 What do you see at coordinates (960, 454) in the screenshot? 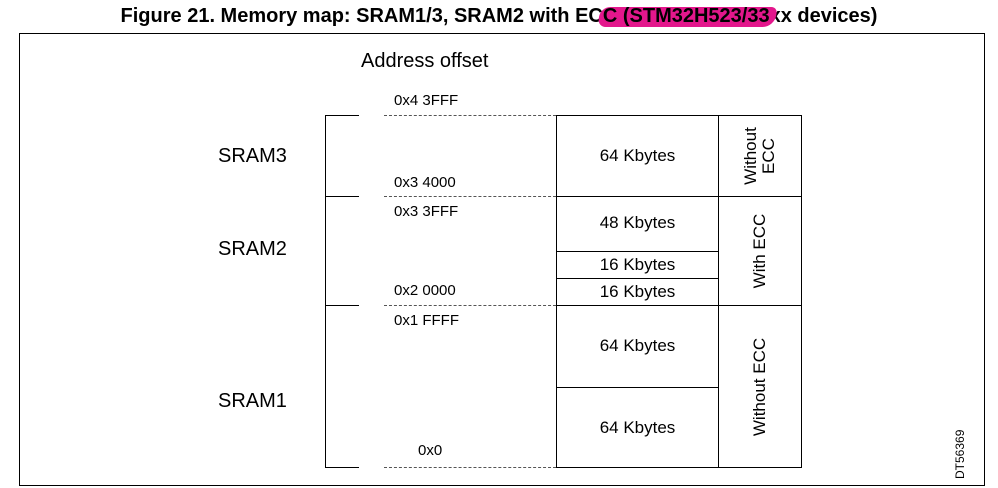
I see `diagram-id: DT56369` at bounding box center [960, 454].